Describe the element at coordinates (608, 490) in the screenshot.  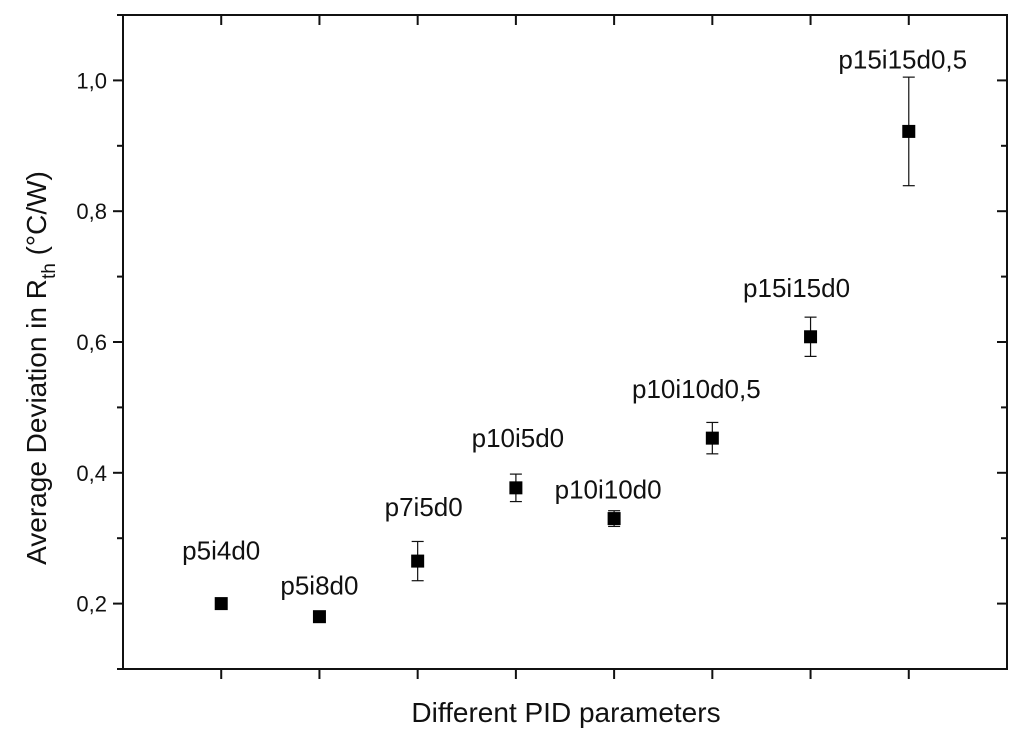
I see `point-label-5: p10i10d0` at that location.